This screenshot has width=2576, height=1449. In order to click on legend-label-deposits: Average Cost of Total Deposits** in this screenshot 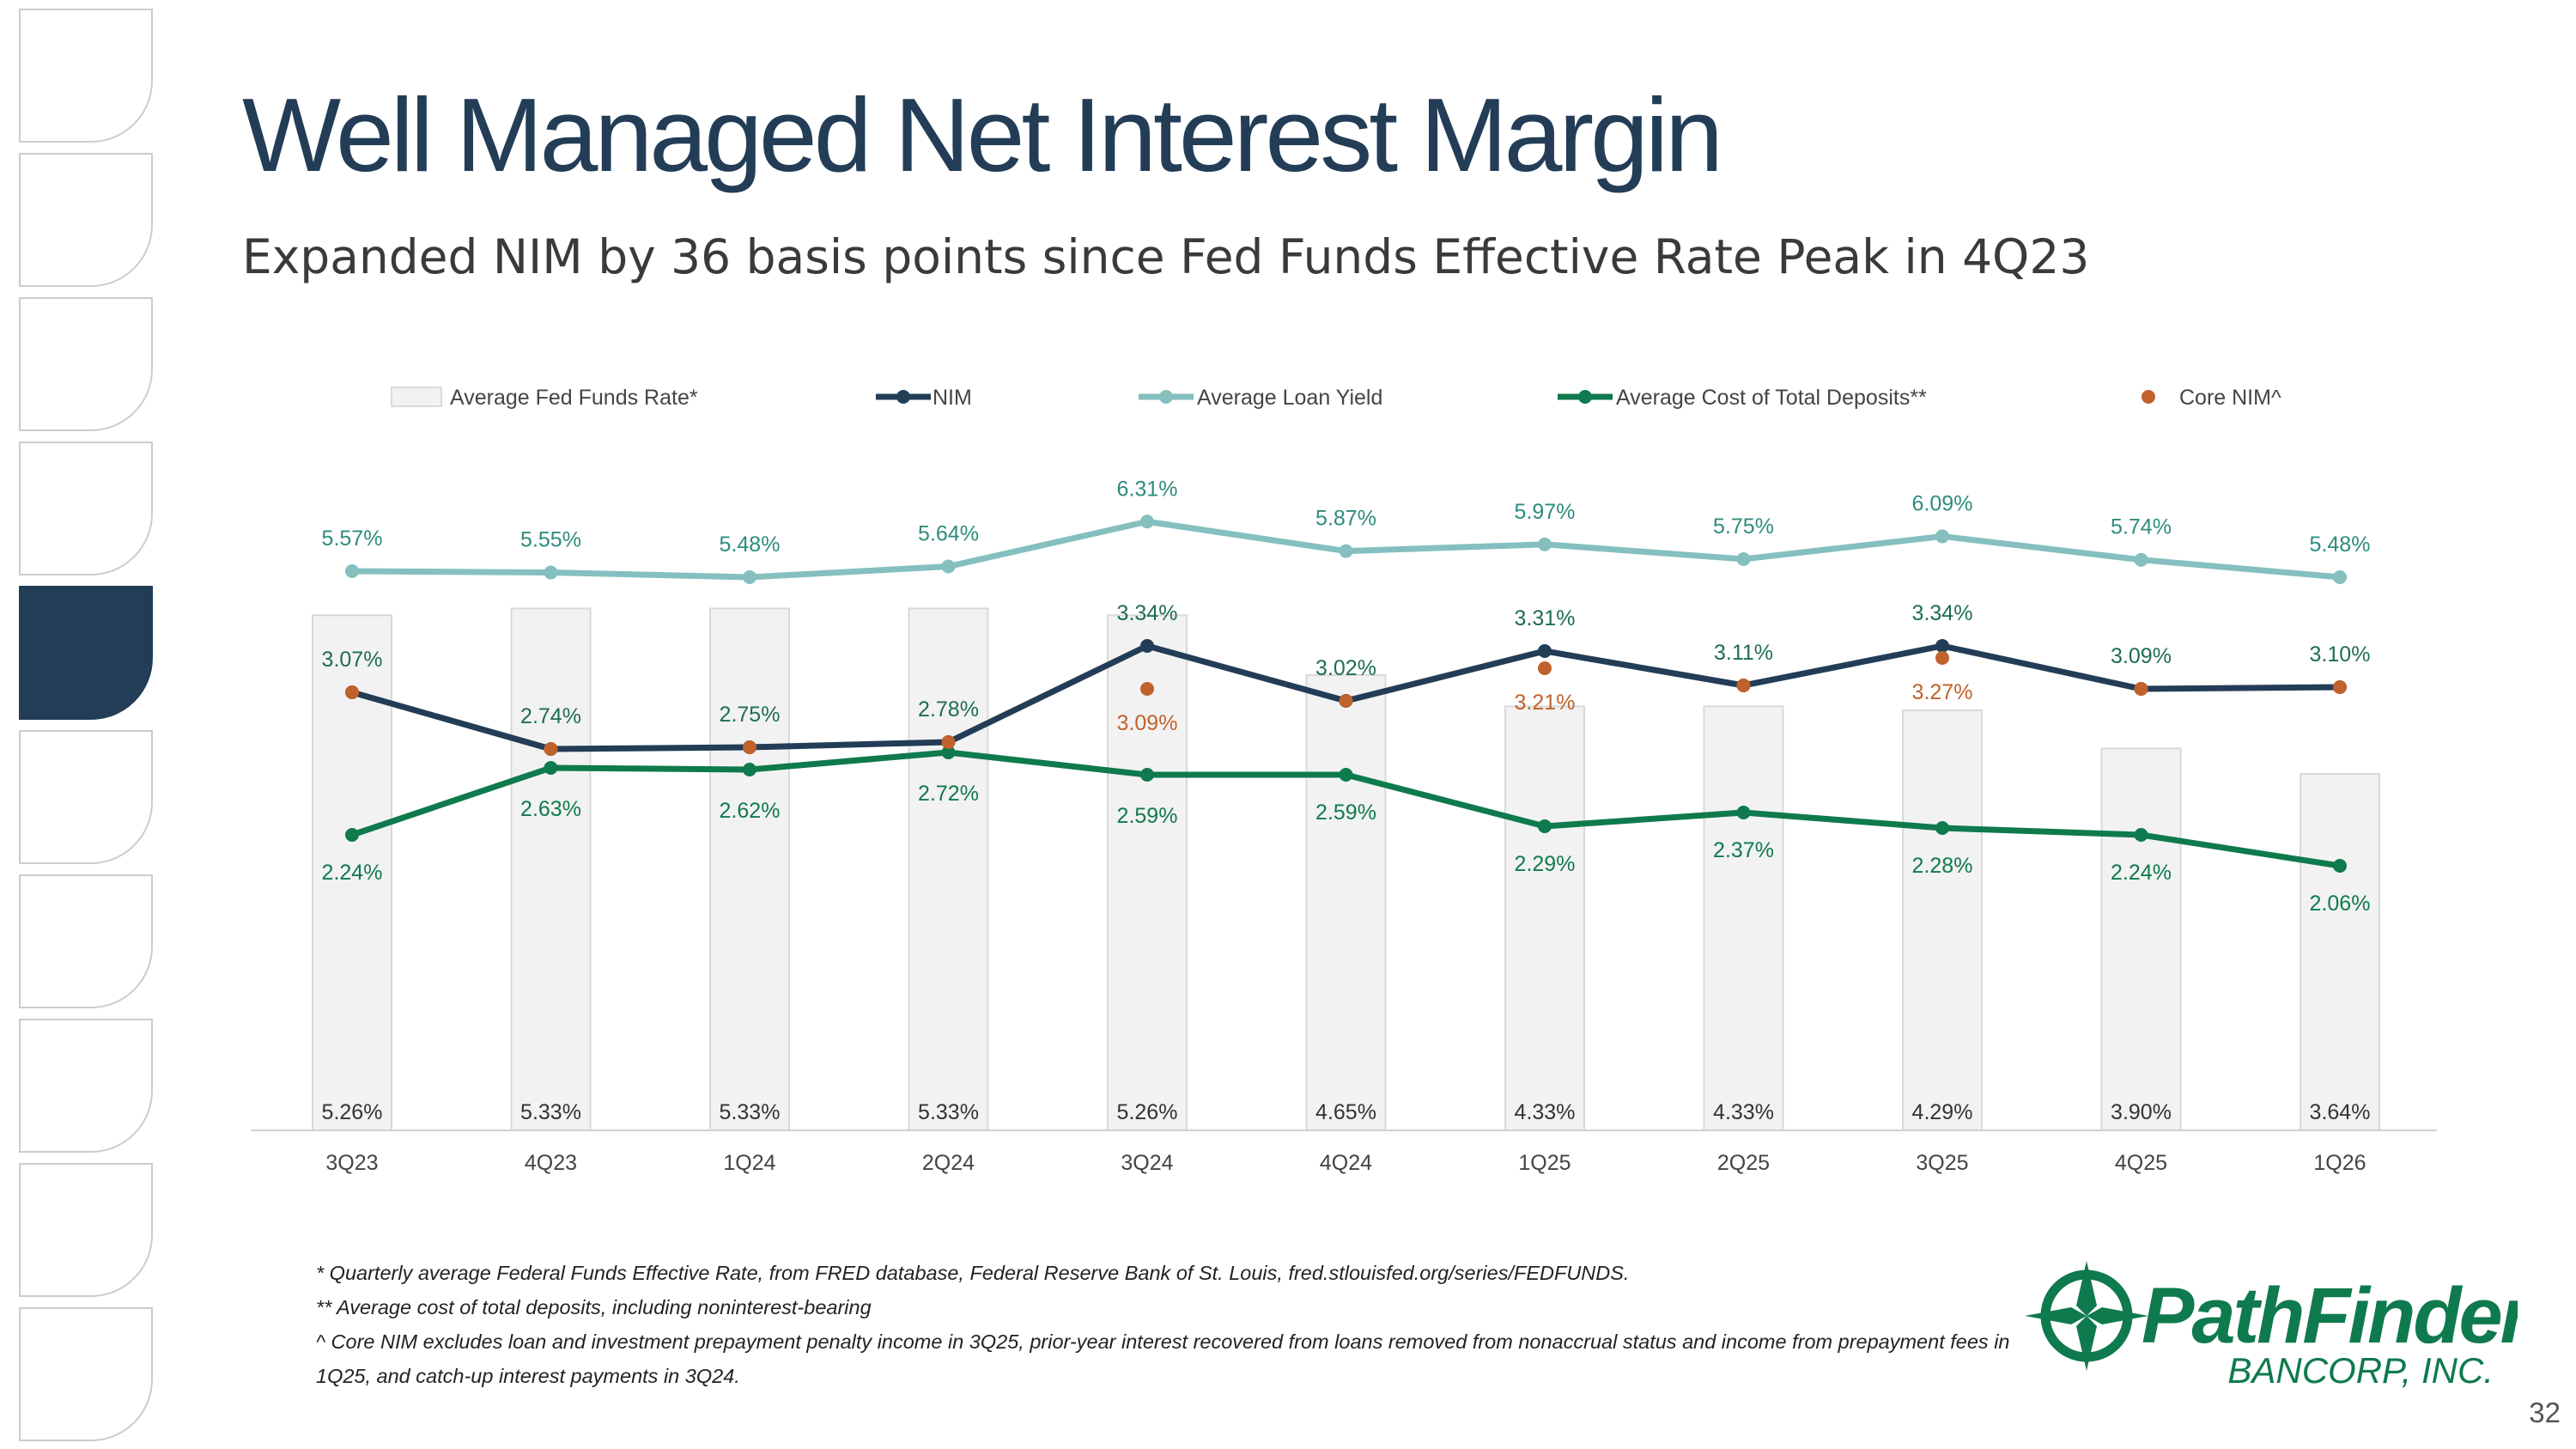, I will do `click(1771, 398)`.